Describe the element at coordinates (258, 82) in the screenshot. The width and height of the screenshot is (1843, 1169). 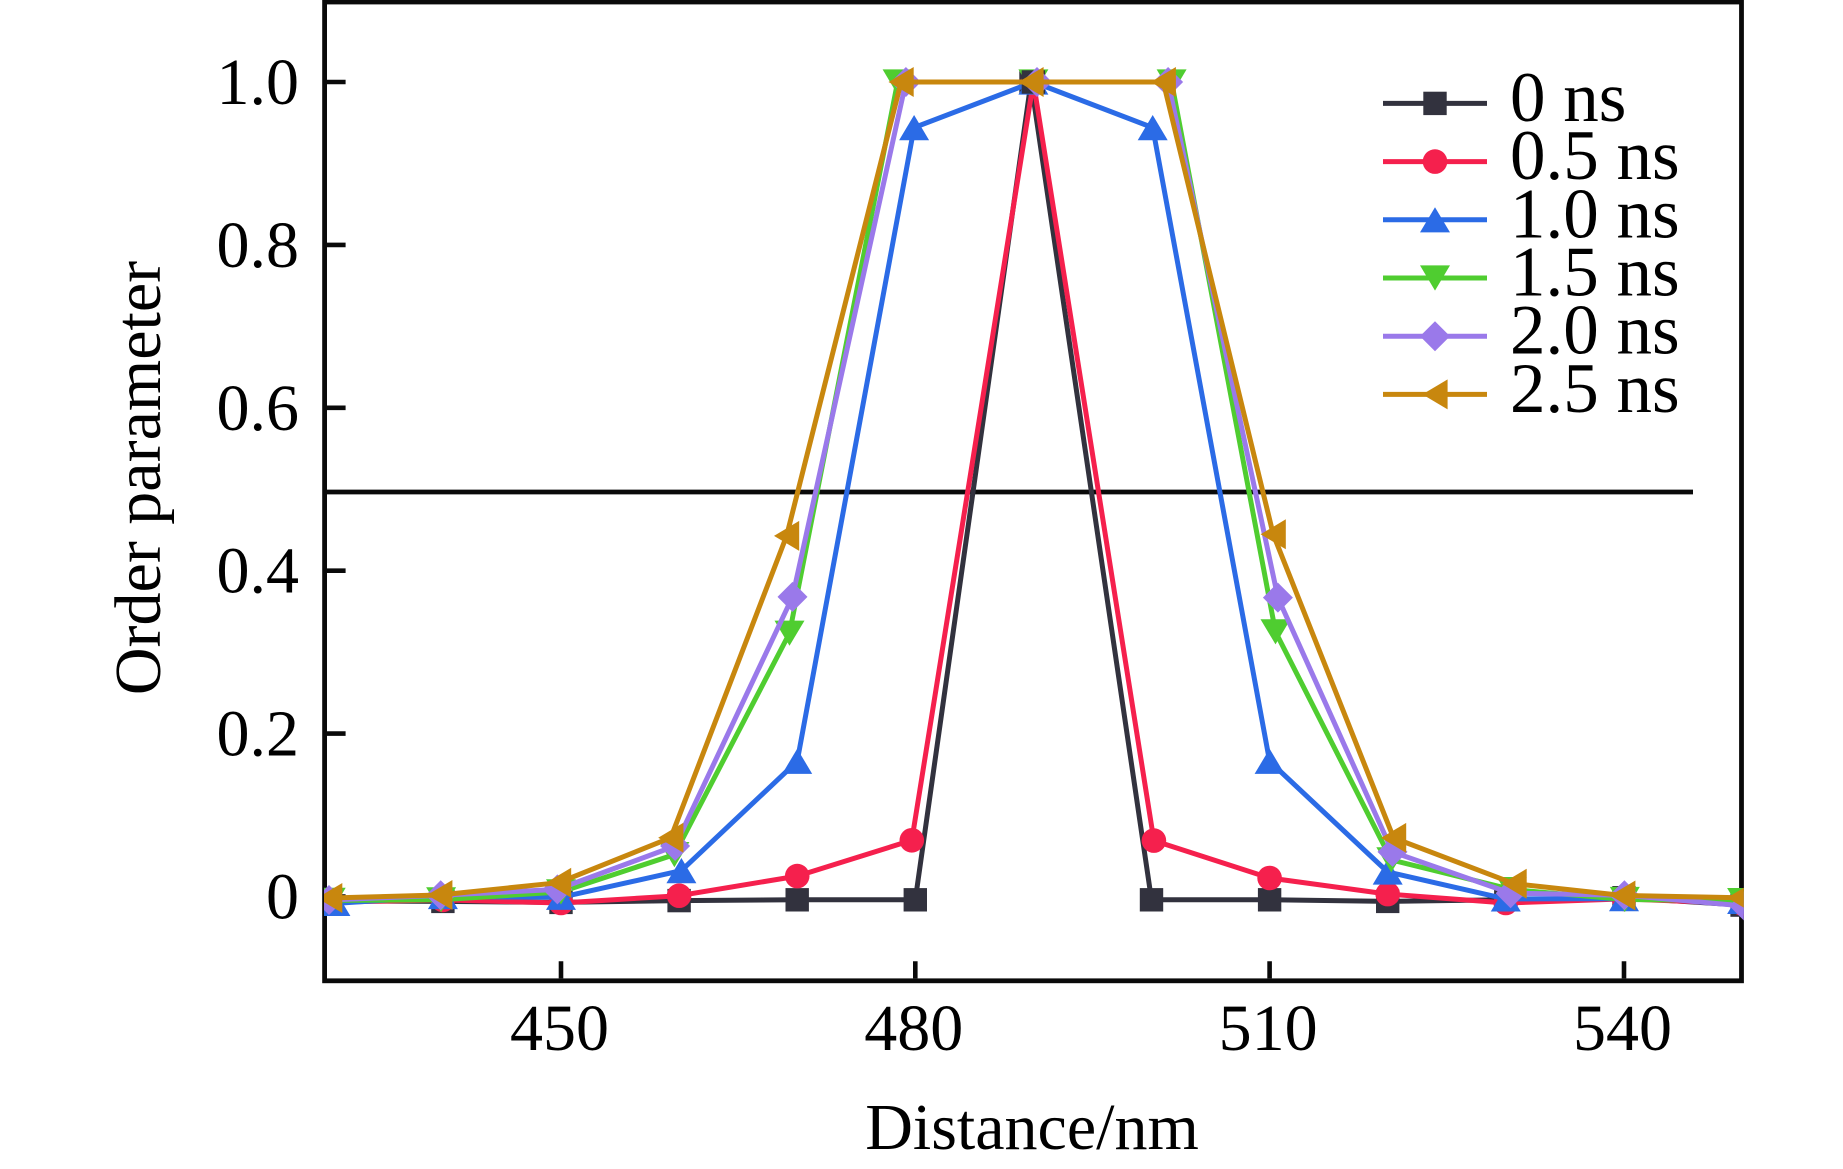
I see `svg-text: 1.0` at that location.